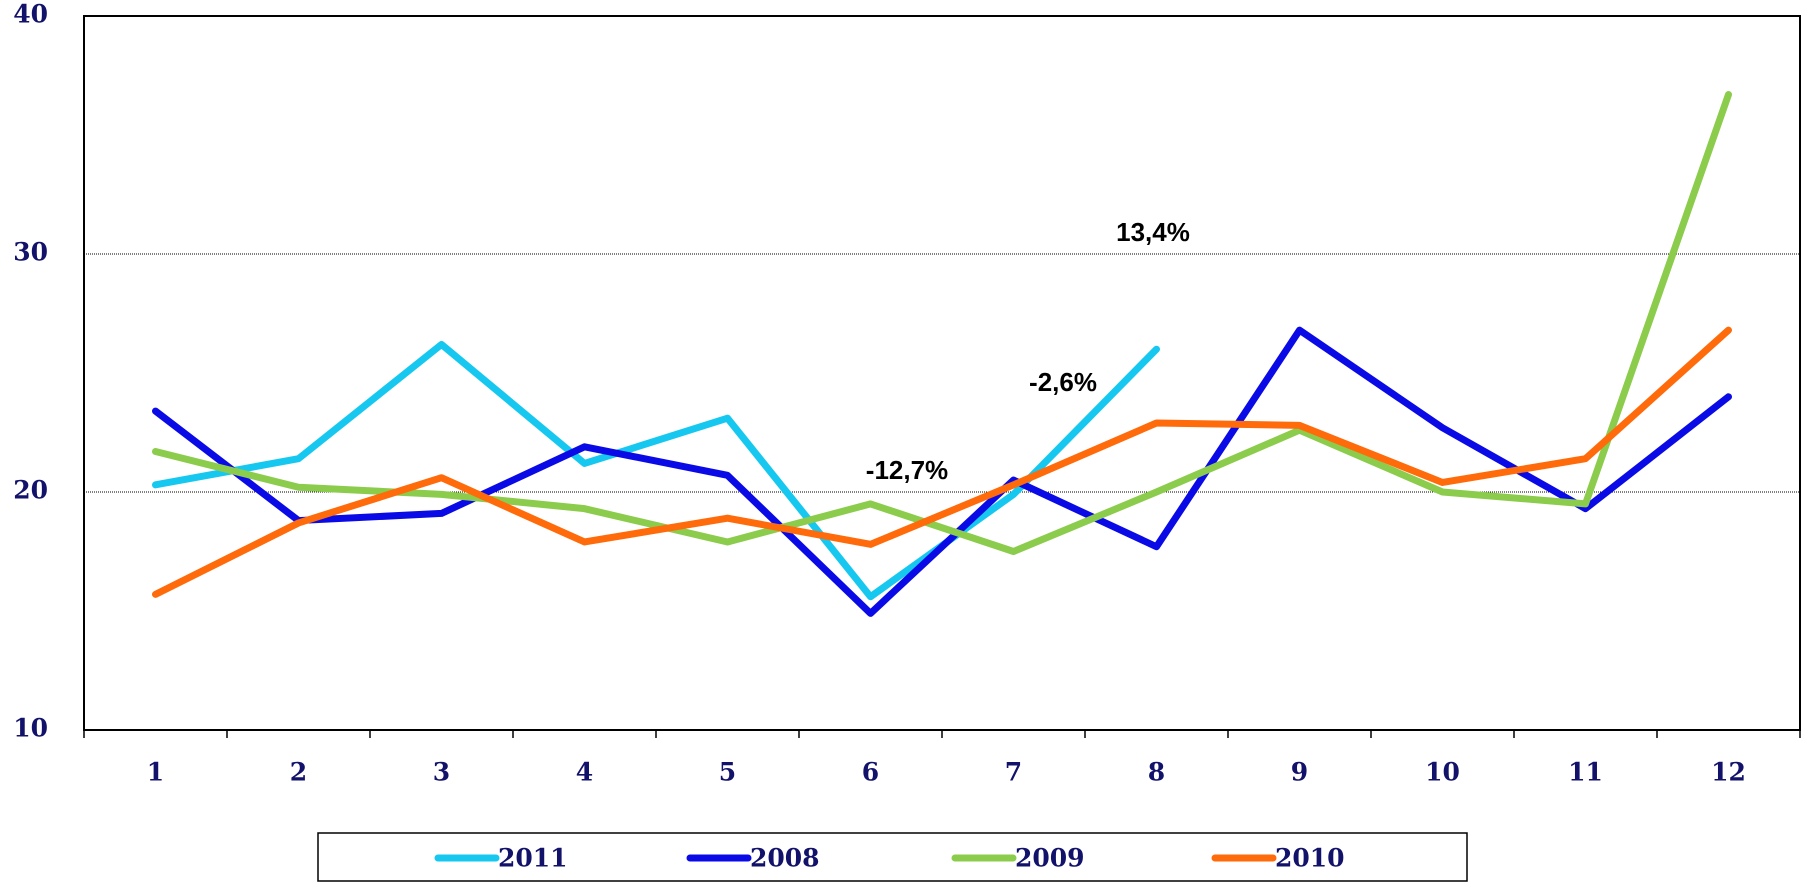 The width and height of the screenshot is (1805, 883). I want to click on annotation: 13,4%, so click(1153, 232).